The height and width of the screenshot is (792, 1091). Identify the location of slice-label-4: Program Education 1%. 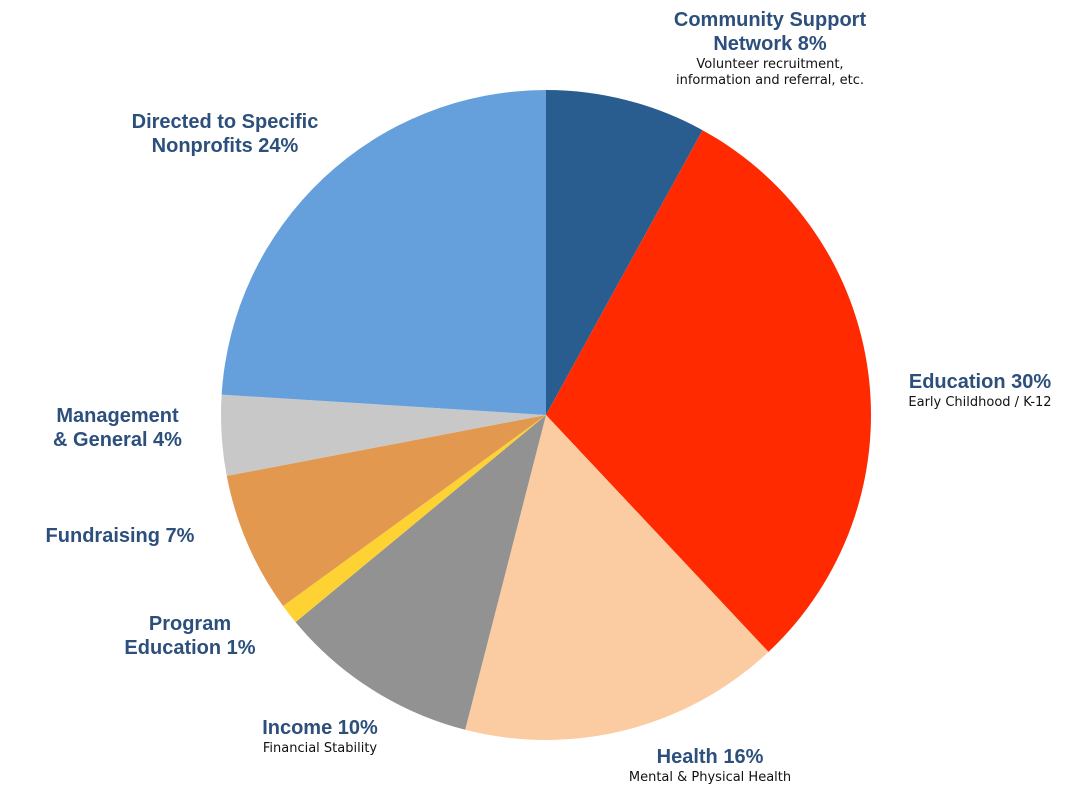
(190, 636).